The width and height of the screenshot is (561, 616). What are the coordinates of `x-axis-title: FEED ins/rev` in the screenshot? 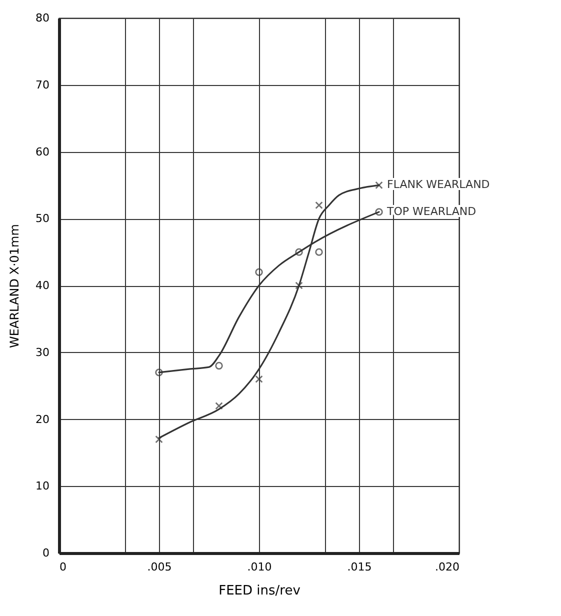 It's located at (259, 591).